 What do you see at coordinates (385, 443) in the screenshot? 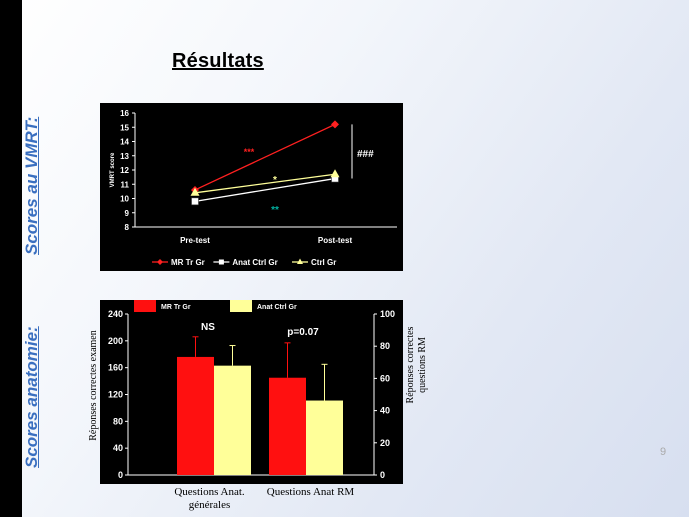
I see `bar-right-tick-label: 20` at bounding box center [385, 443].